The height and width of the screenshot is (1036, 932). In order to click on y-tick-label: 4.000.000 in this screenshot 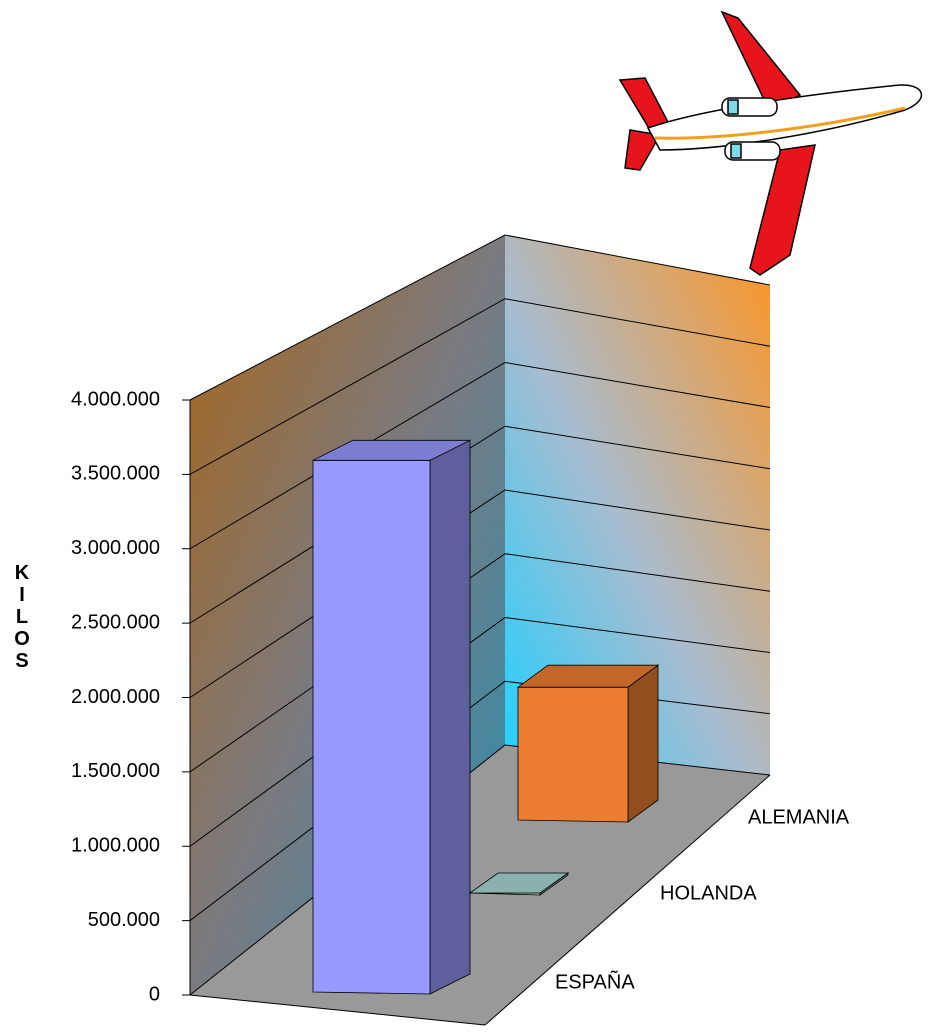, I will do `click(115, 399)`.